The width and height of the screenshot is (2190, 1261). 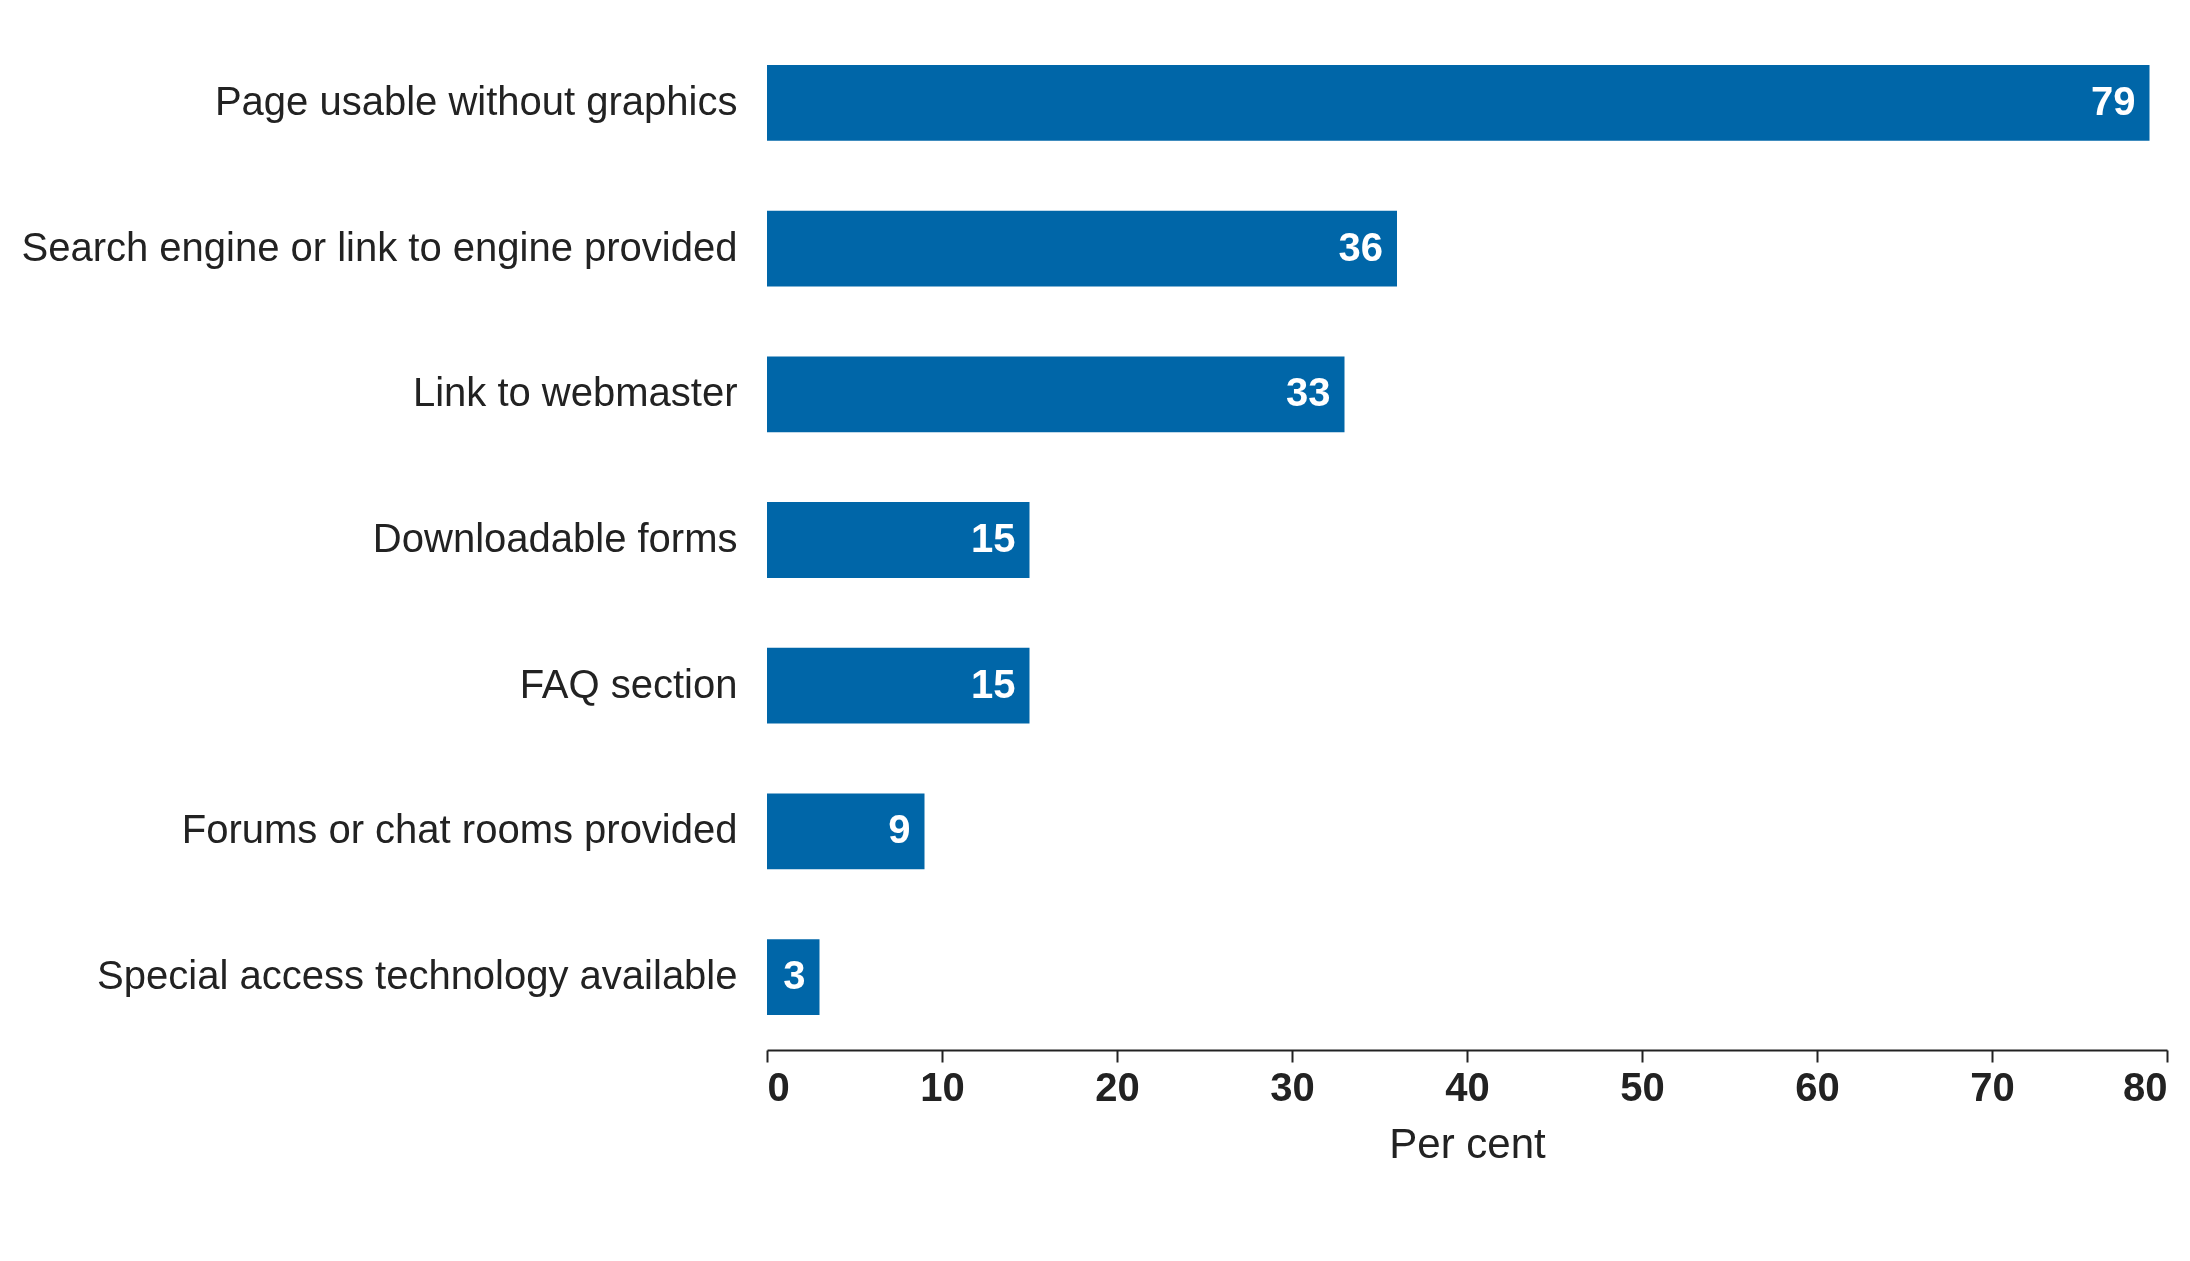 What do you see at coordinates (1468, 1143) in the screenshot?
I see `x-axis-title: Per cent` at bounding box center [1468, 1143].